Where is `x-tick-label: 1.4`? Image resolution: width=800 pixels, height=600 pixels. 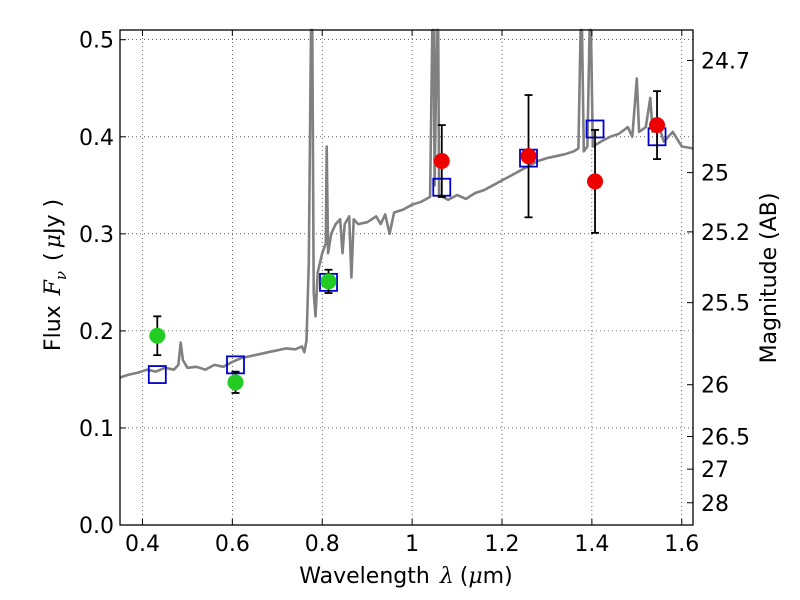
x-tick-label: 1.4 is located at coordinates (591, 544).